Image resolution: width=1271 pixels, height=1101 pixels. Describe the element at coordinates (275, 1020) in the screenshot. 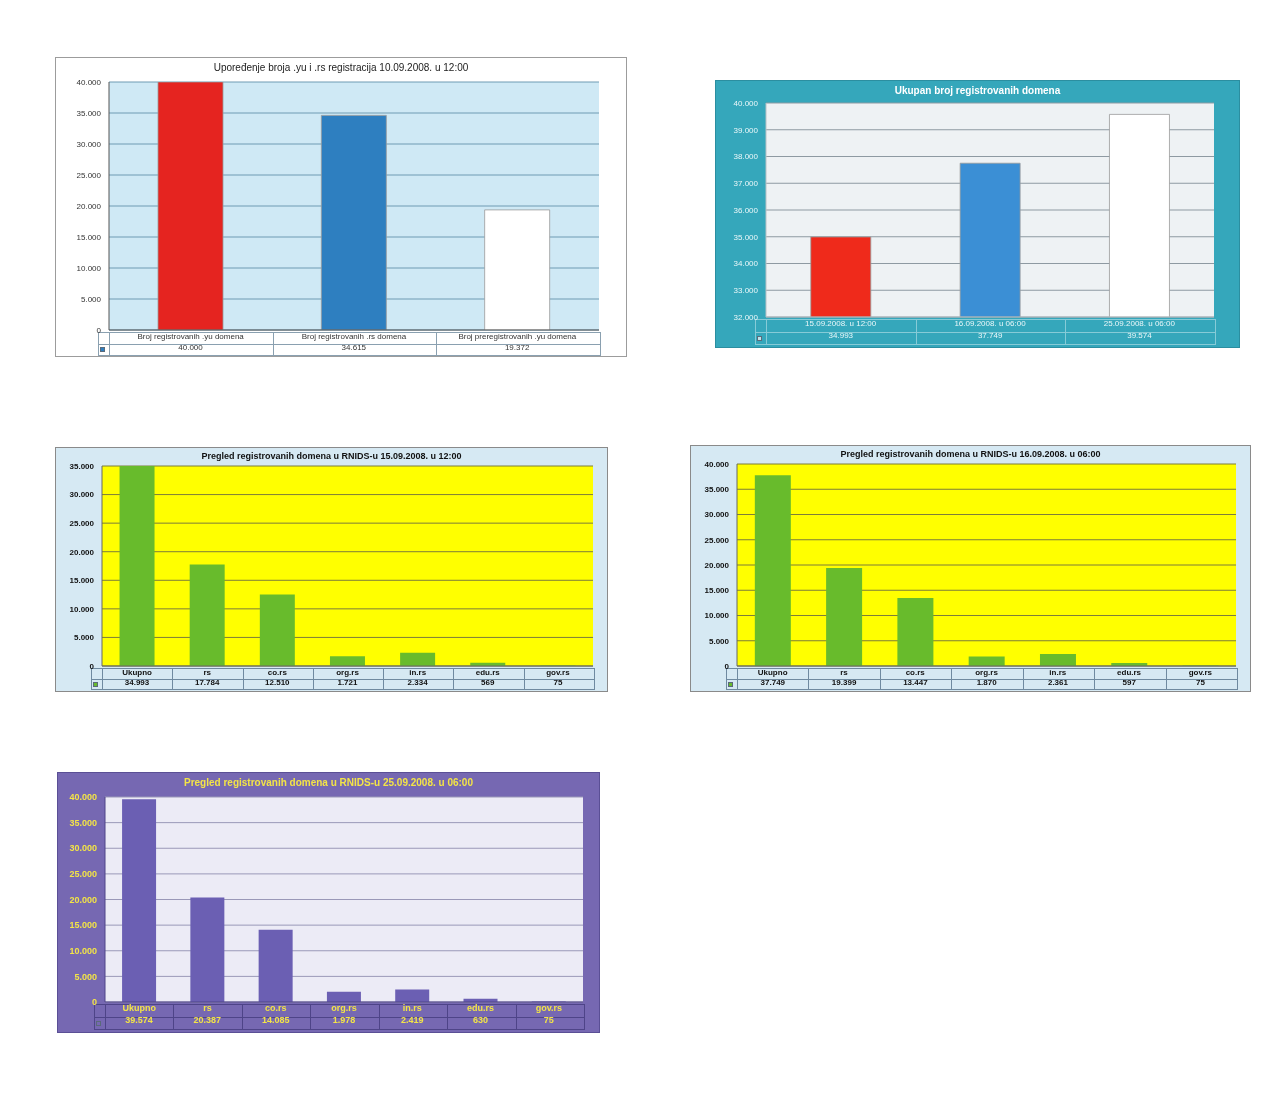

I see `data-label: 14.085` at that location.